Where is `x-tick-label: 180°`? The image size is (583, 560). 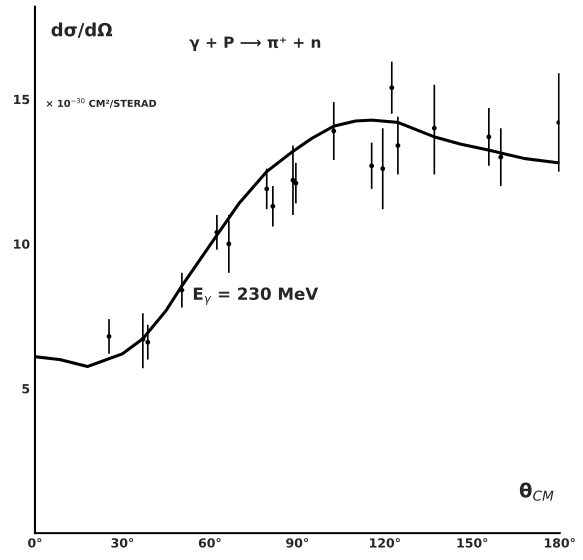
x-tick-label: 180° is located at coordinates (559, 543).